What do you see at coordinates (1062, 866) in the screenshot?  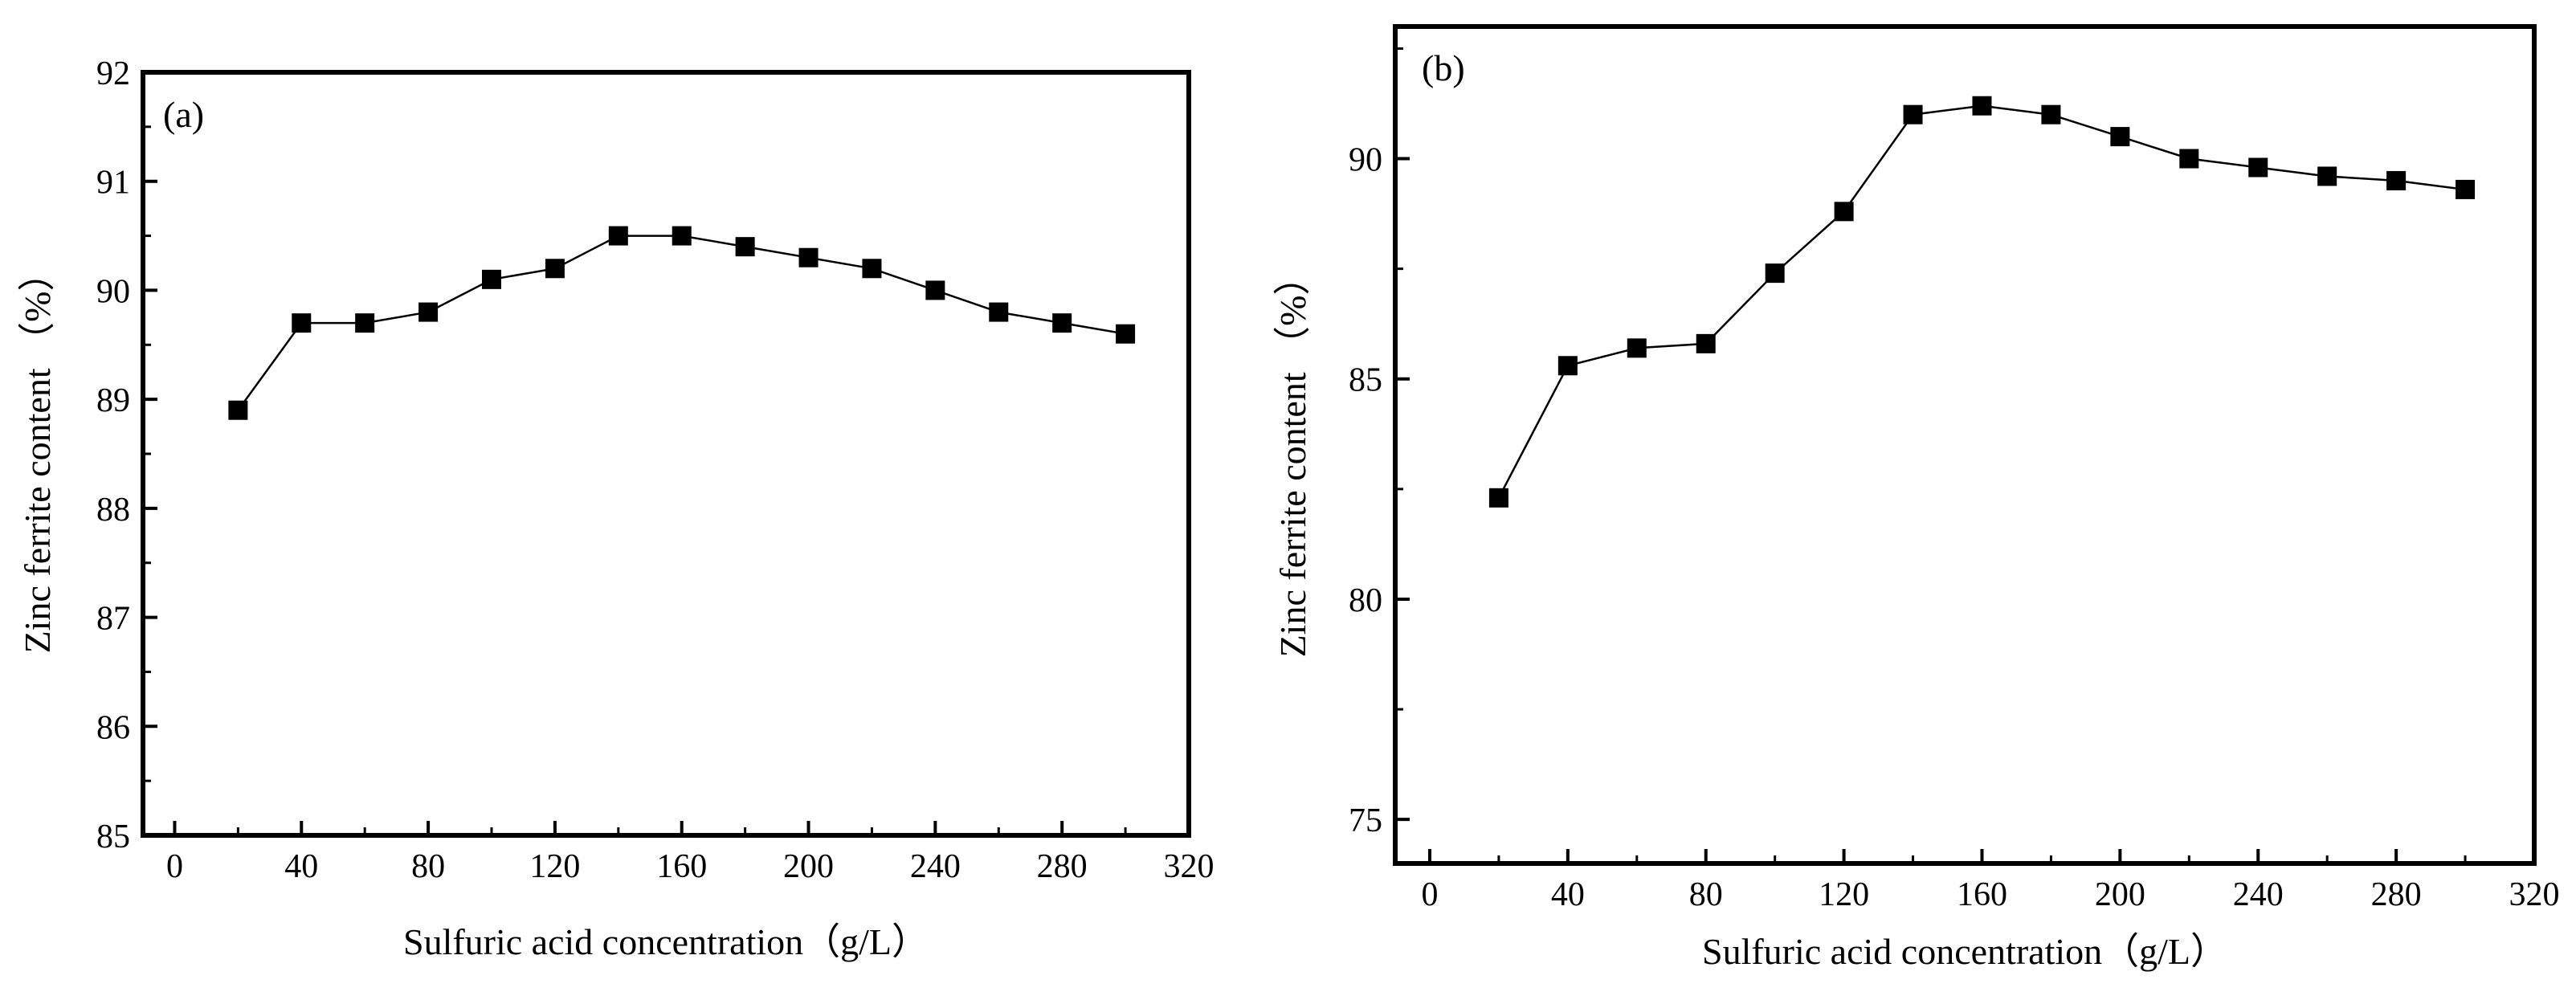 I see `panel-a-x-tick-label: 280` at bounding box center [1062, 866].